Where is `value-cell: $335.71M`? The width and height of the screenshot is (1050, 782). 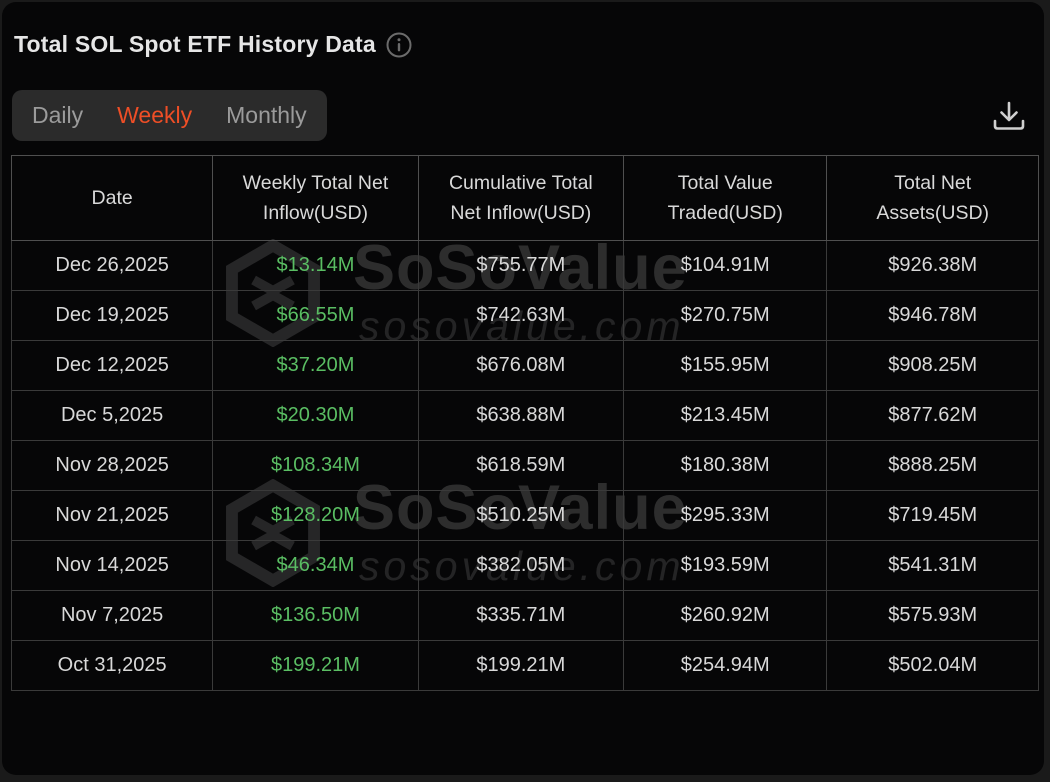 value-cell: $335.71M is located at coordinates (521, 615).